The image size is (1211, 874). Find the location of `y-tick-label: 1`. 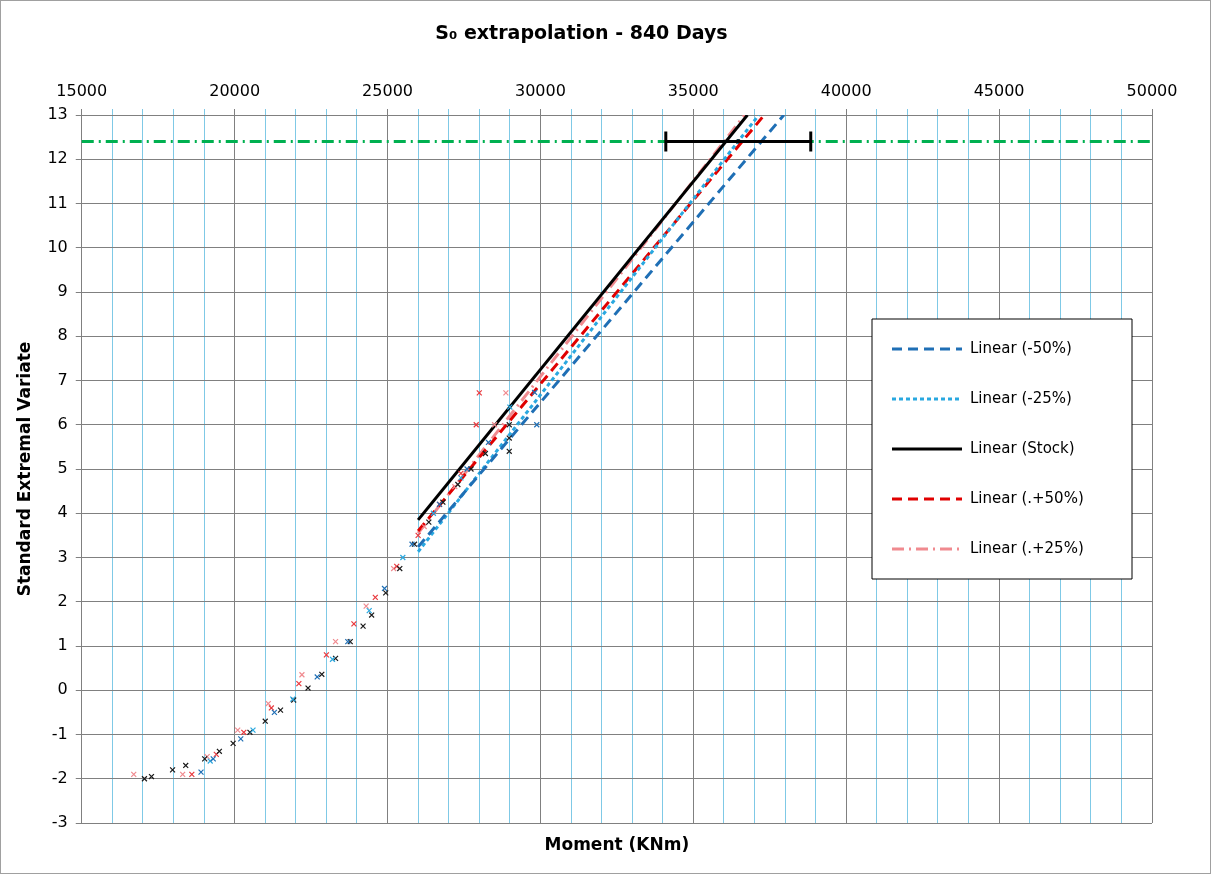

y-tick-label: 1 is located at coordinates (62, 645).